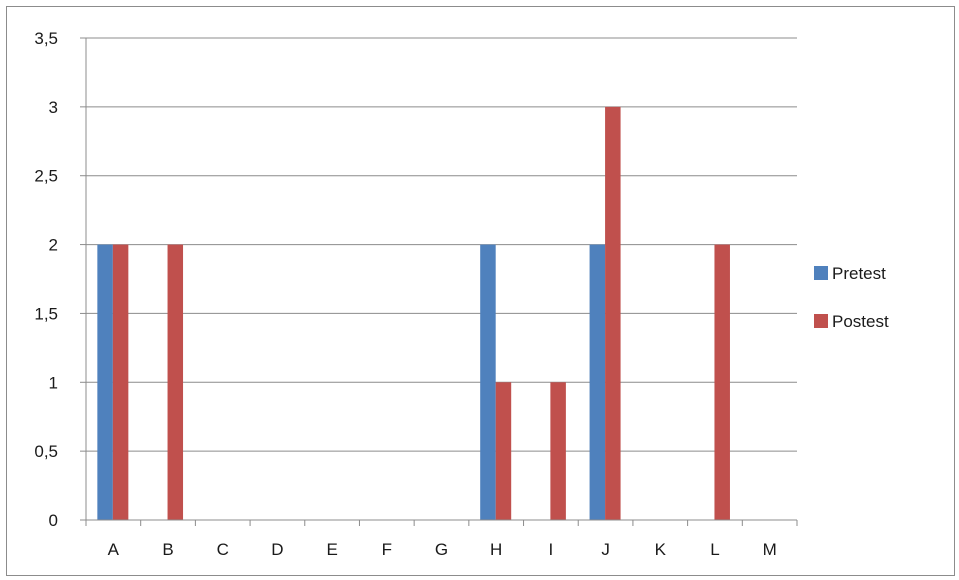 This screenshot has width=959, height=580. What do you see at coordinates (105, 382) in the screenshot?
I see `bar-pretest-a` at bounding box center [105, 382].